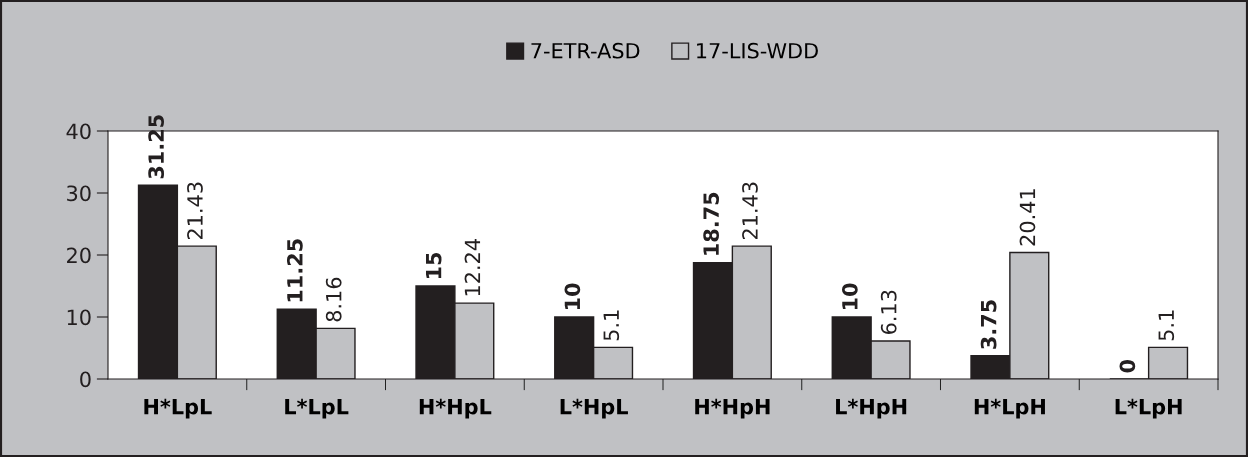  I want to click on x-tick-label: H*LpL, so click(178, 408).